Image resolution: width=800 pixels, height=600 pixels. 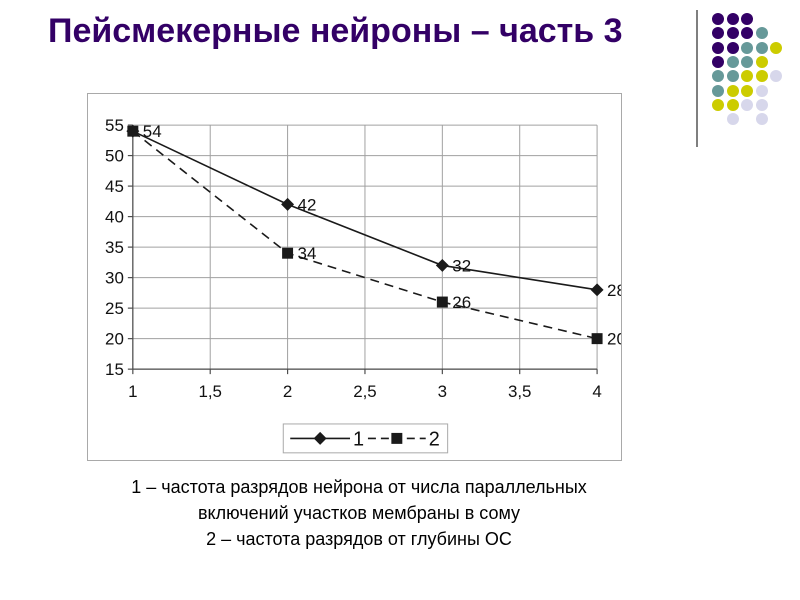 I want to click on data-label: 28, so click(x=614, y=290).